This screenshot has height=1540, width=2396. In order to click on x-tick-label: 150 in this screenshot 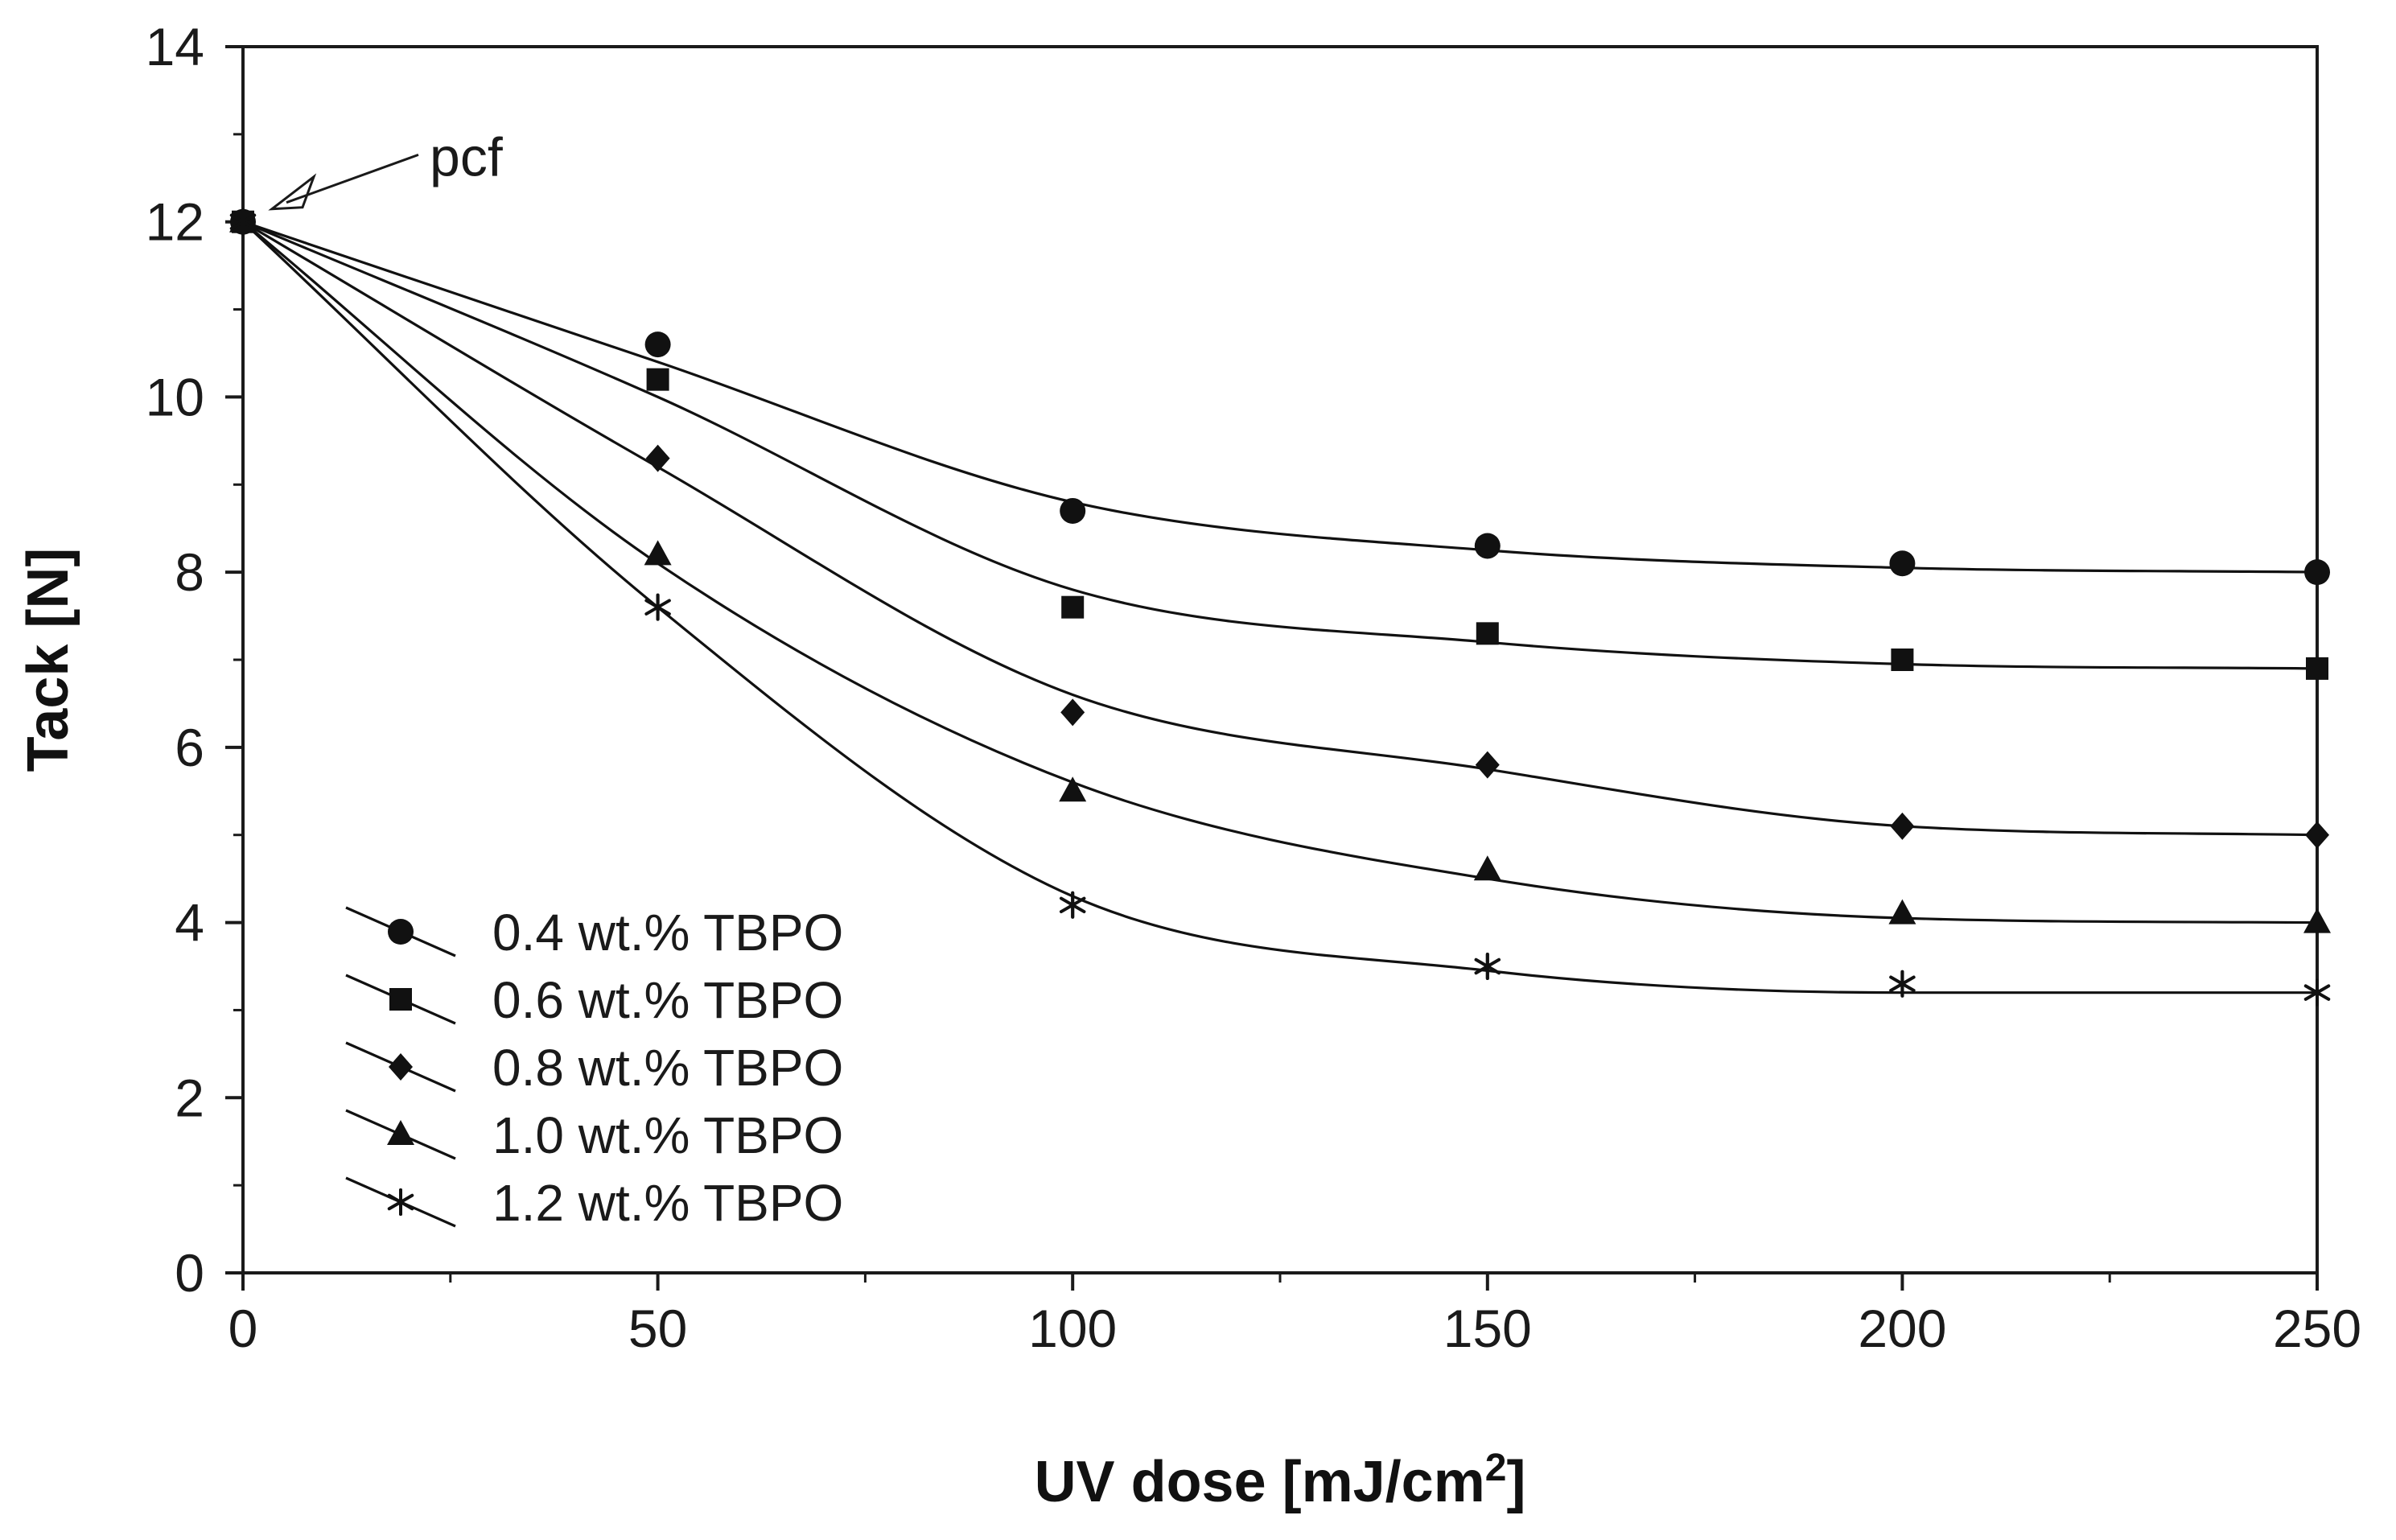, I will do `click(1487, 1328)`.